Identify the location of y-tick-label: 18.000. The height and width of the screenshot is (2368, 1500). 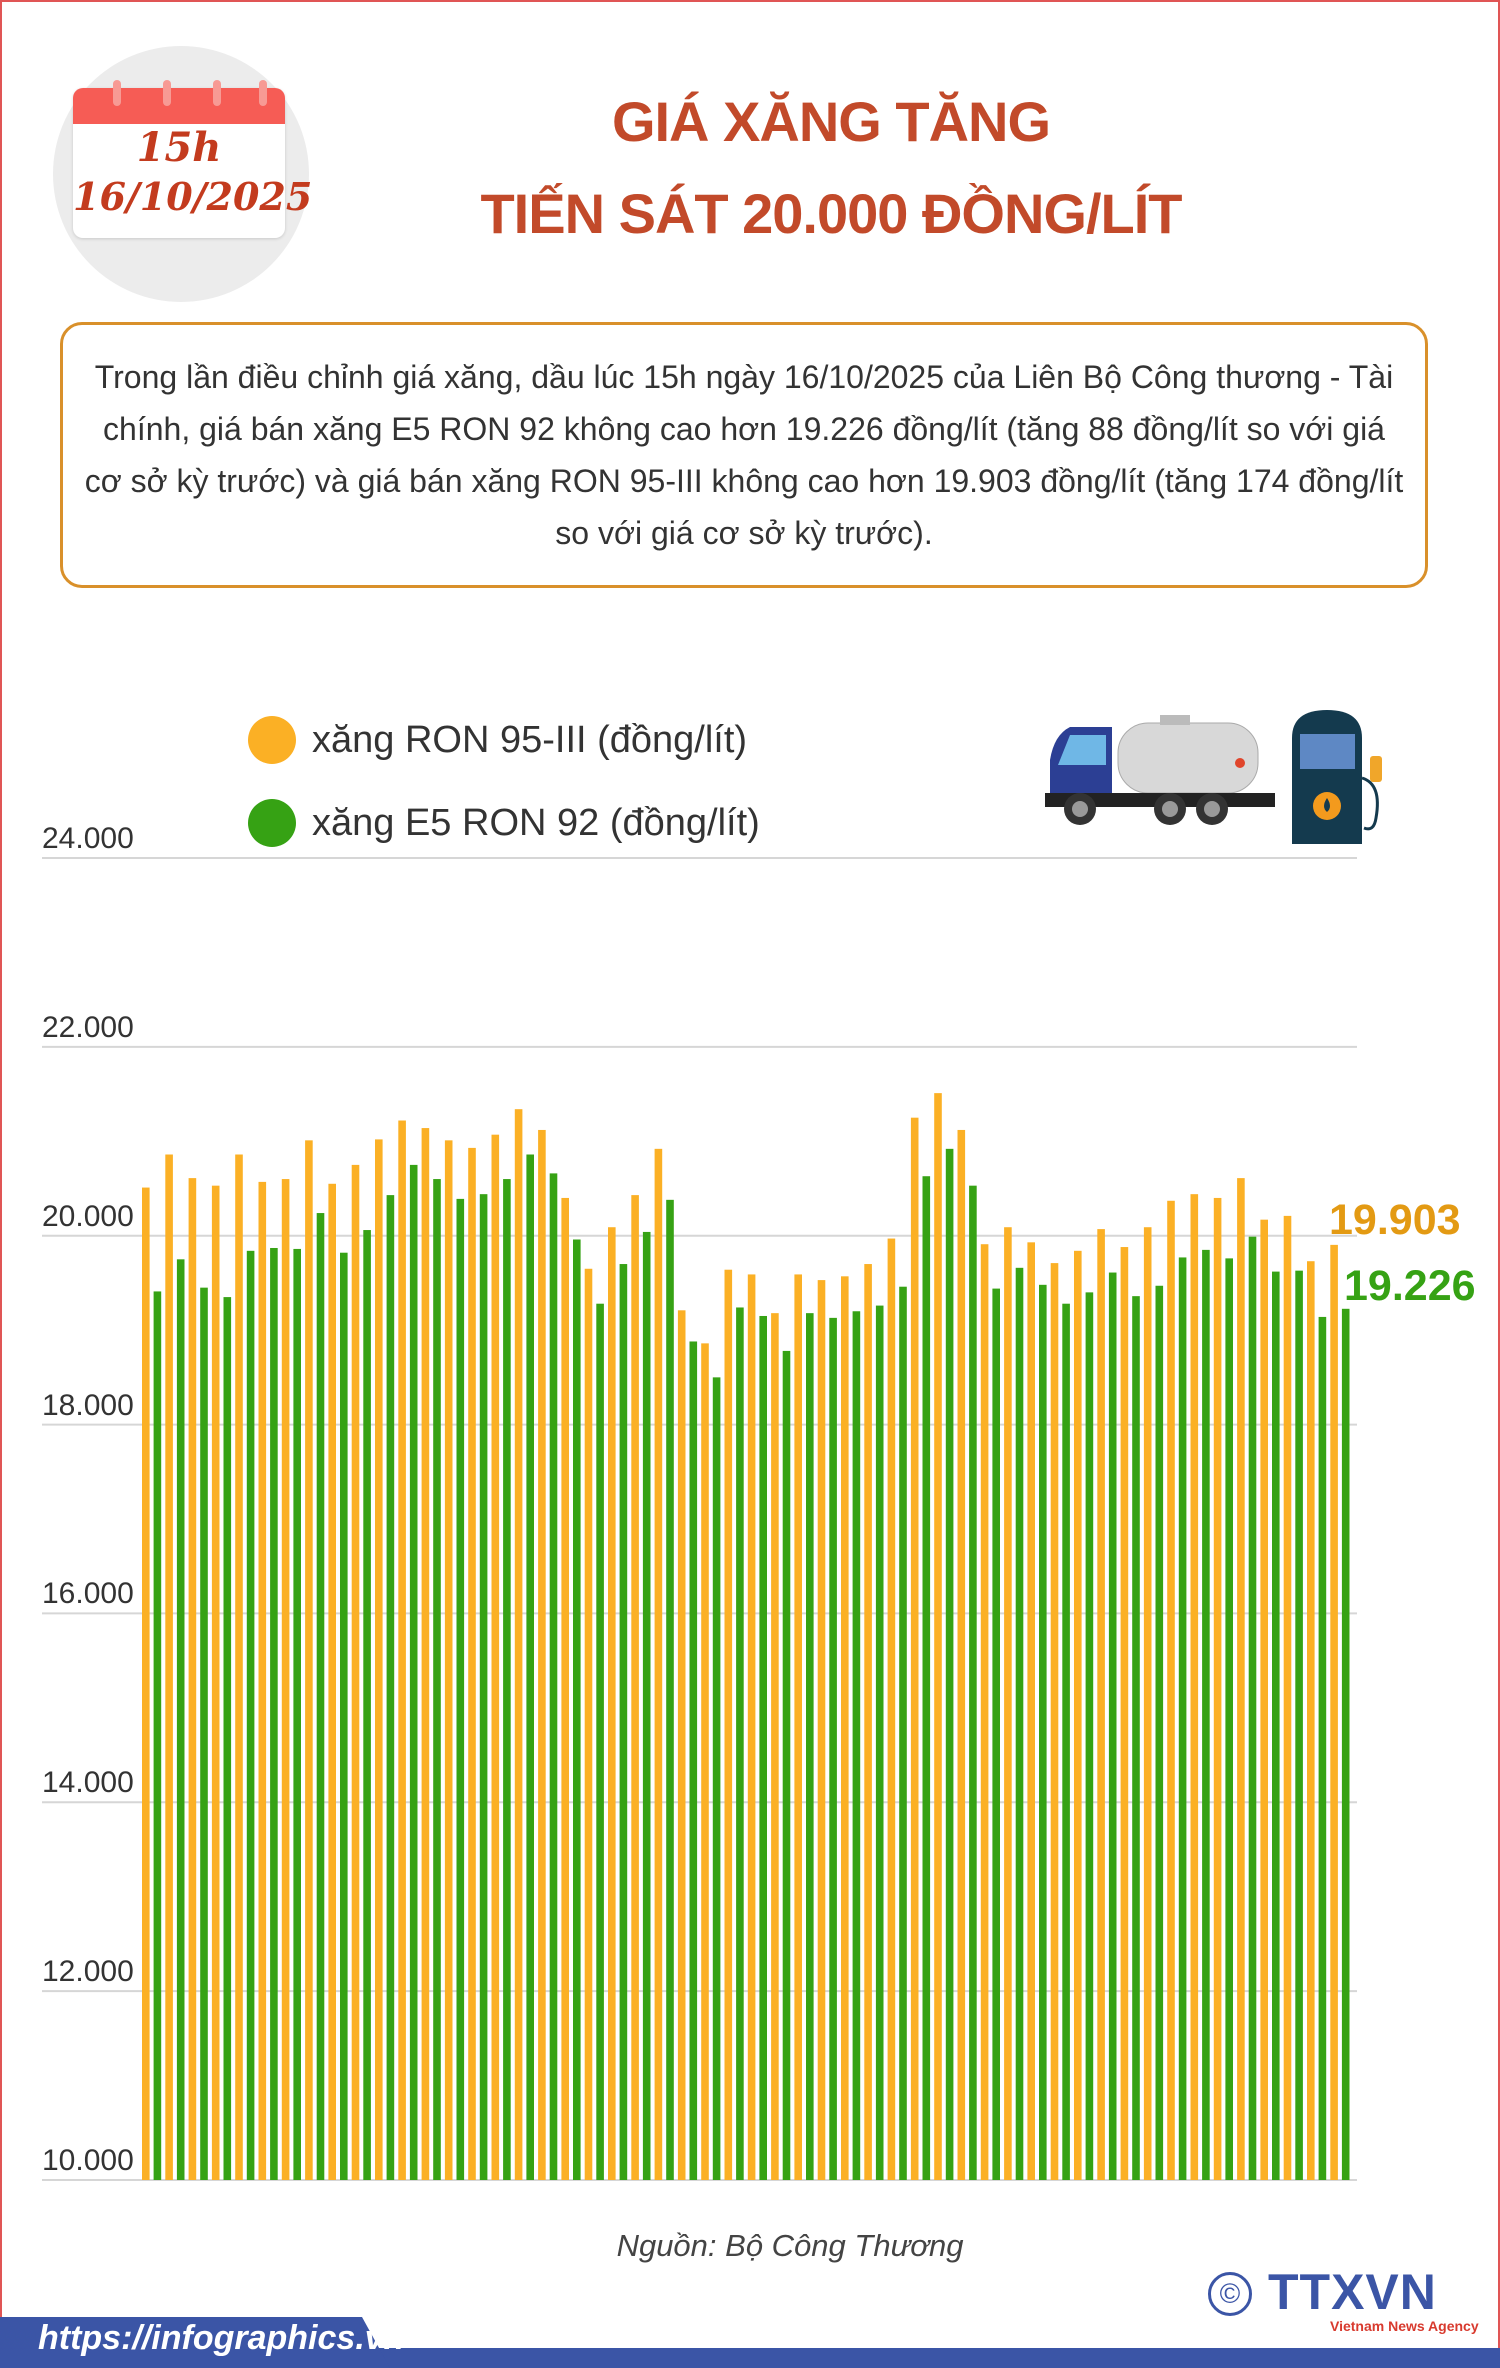
(88, 1405).